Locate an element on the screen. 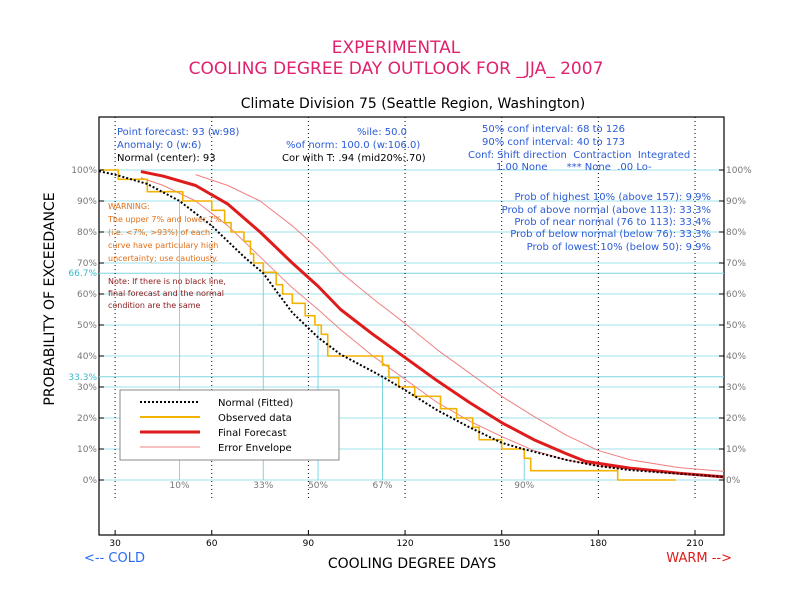 This screenshot has height=612, width=792. y-tick-label-right: 10% is located at coordinates (736, 450).